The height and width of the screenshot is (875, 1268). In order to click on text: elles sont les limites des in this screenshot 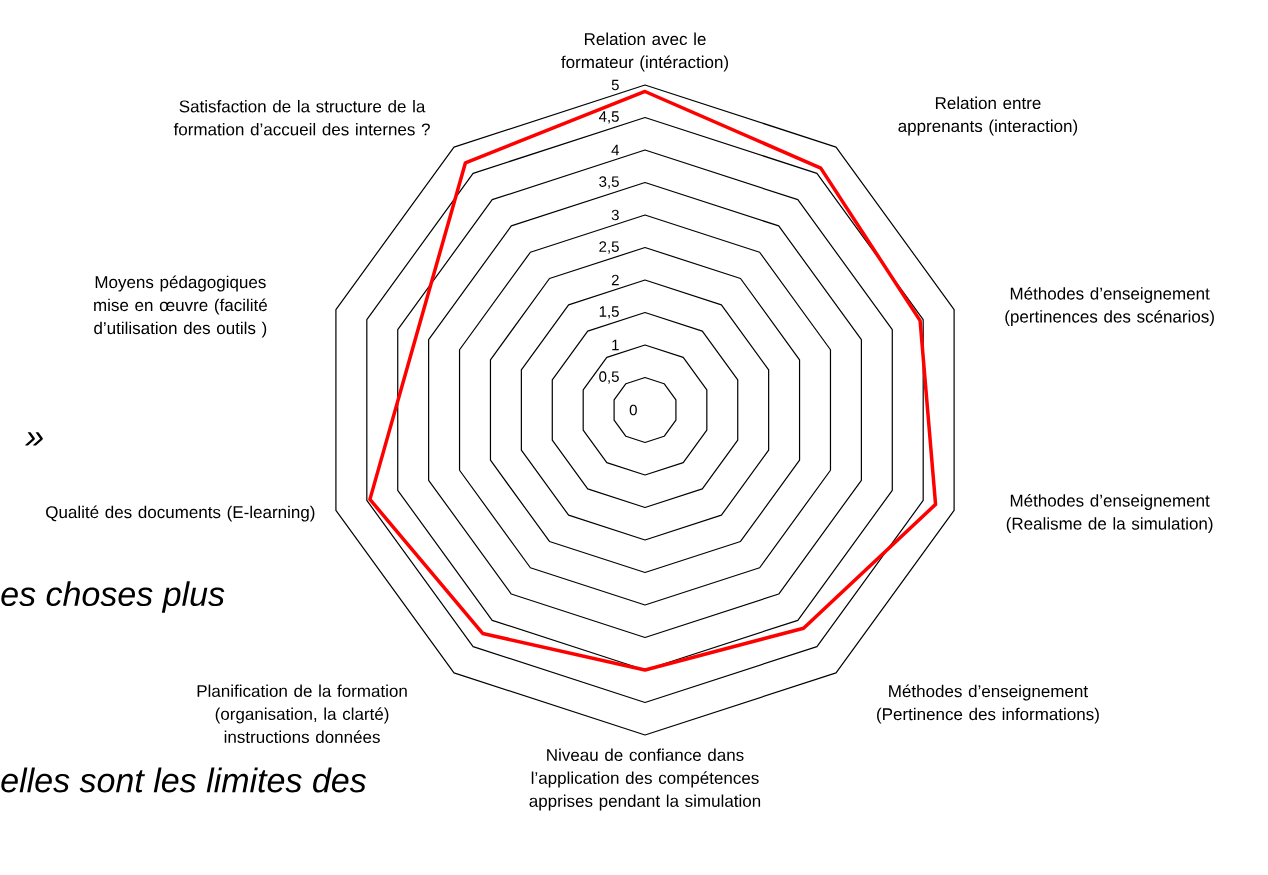, I will do `click(184, 780)`.